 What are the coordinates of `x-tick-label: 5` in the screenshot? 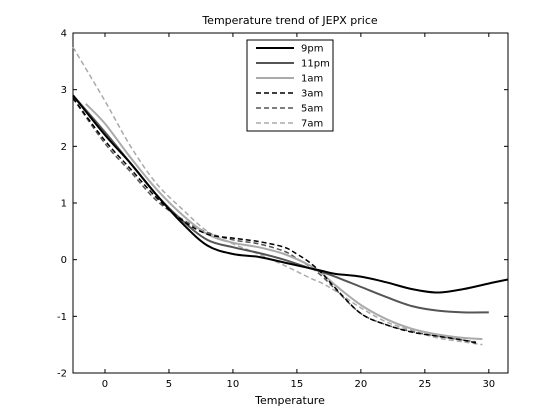 It's located at (169, 384).